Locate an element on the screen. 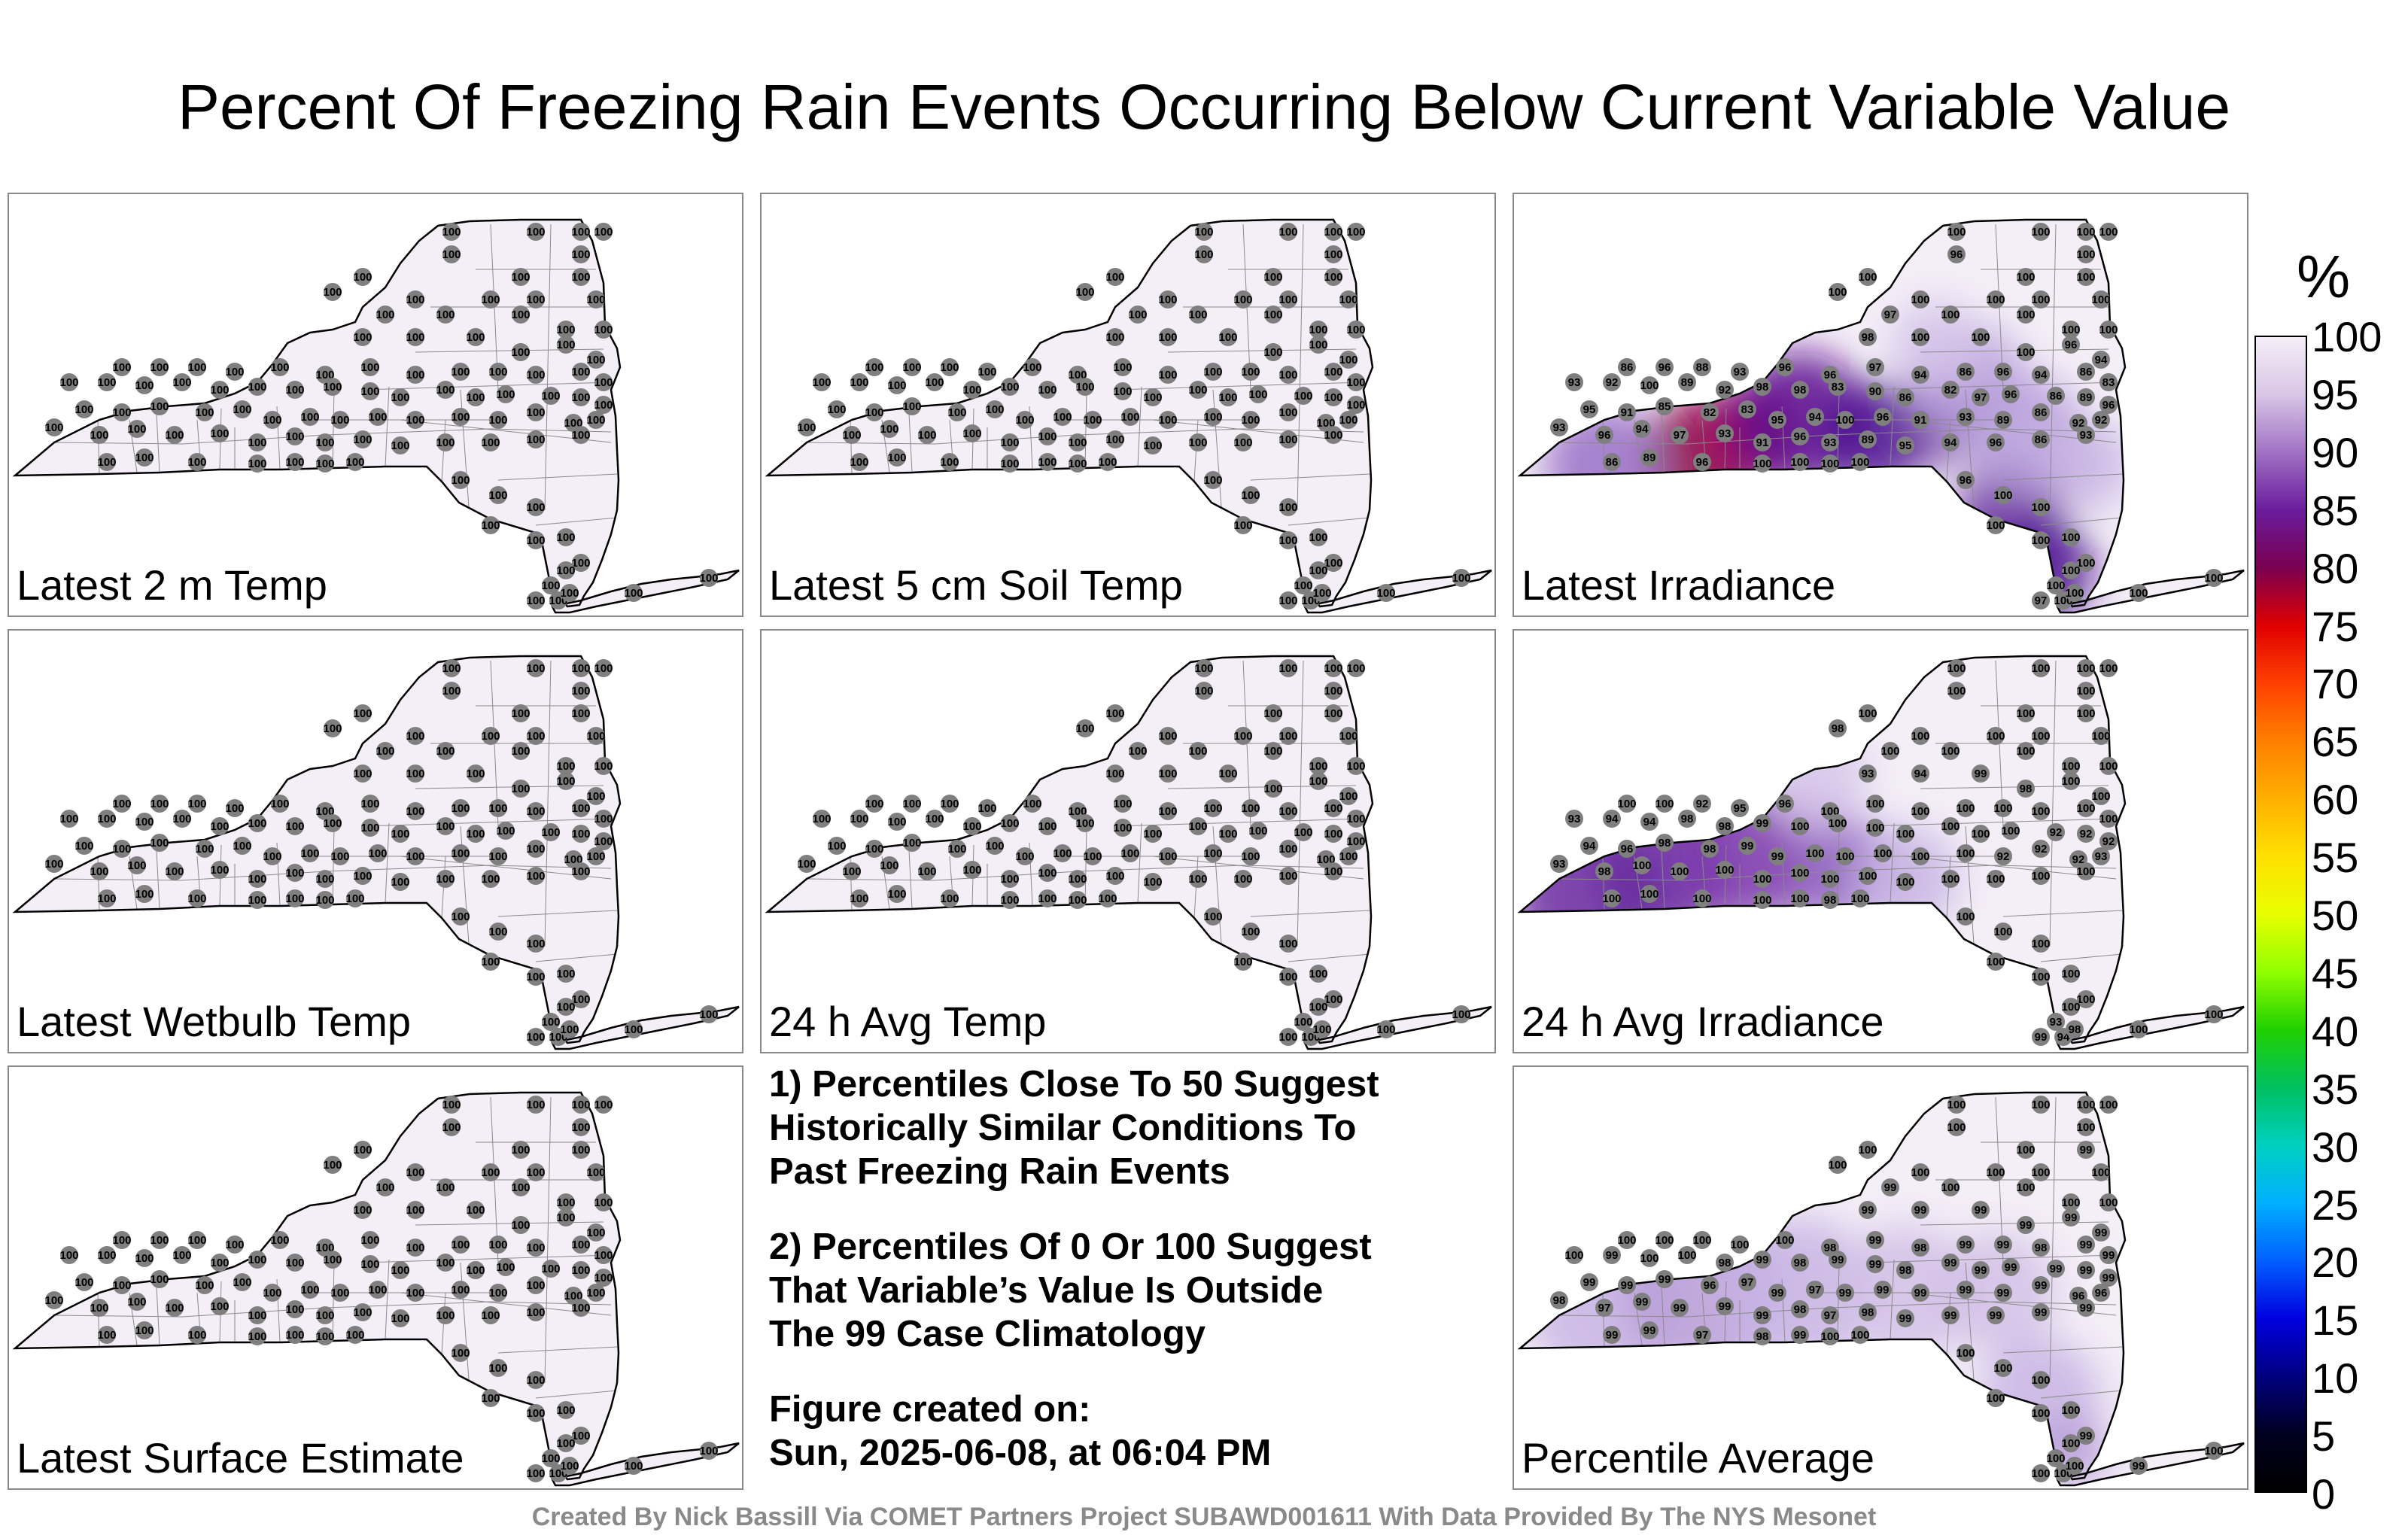 The image size is (2408, 1535). station-marker: 93 is located at coordinates (1965, 417).